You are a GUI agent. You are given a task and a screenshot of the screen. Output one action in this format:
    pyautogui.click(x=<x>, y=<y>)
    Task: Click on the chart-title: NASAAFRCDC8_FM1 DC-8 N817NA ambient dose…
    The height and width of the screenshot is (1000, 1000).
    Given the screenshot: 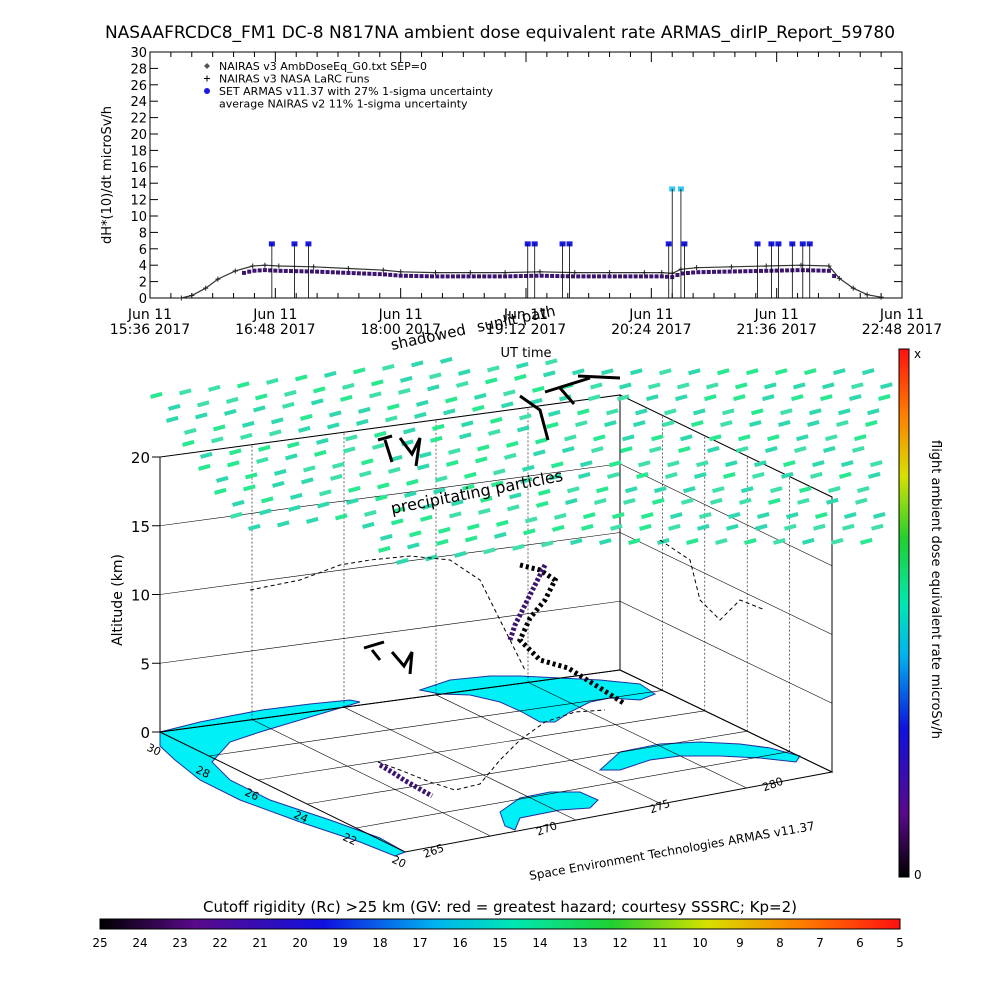 What is the action you would take?
    pyautogui.click(x=500, y=33)
    